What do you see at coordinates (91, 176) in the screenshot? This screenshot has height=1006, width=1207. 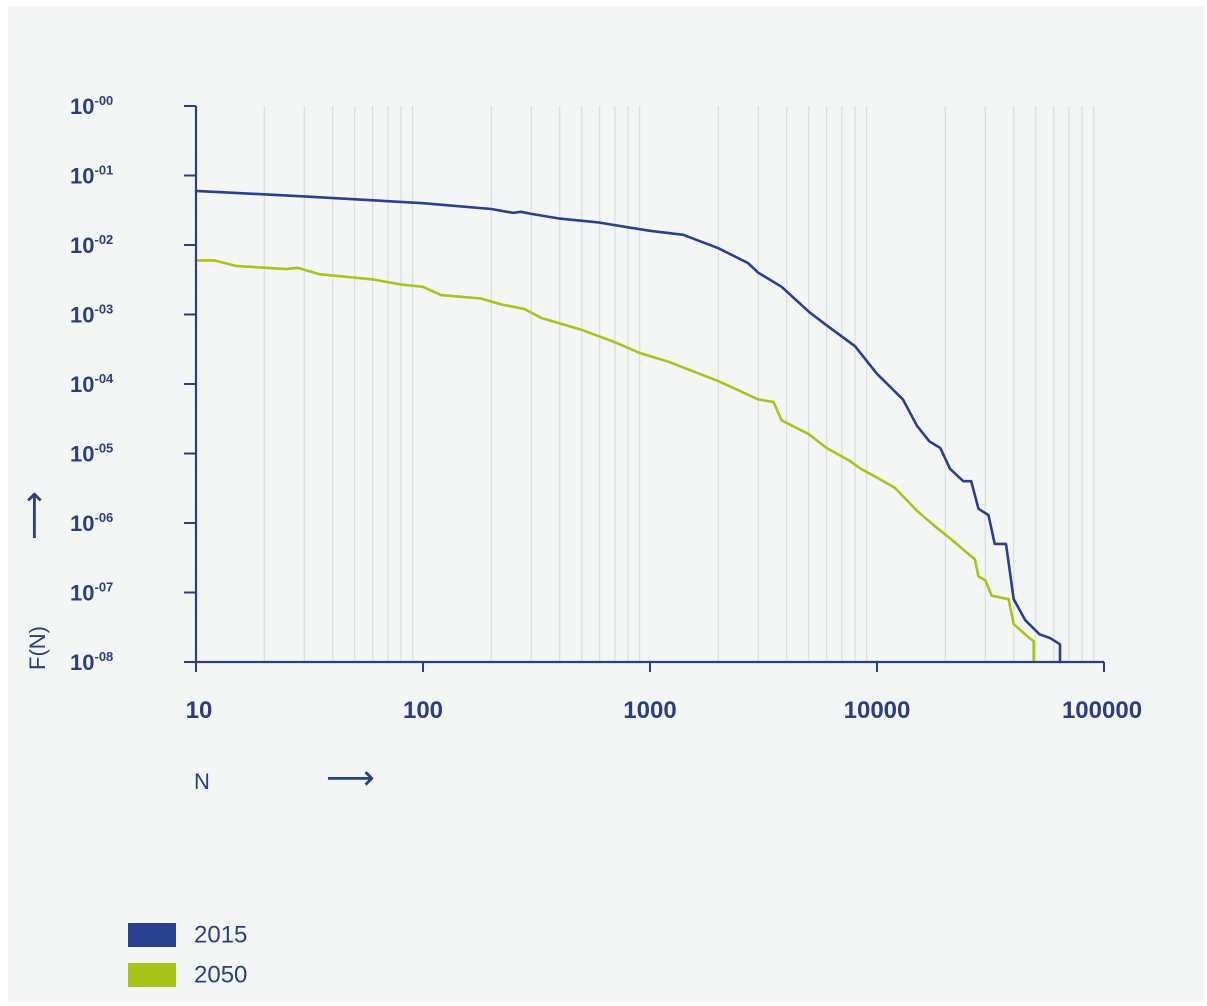 I see `y-tick-label: 10-01` at bounding box center [91, 176].